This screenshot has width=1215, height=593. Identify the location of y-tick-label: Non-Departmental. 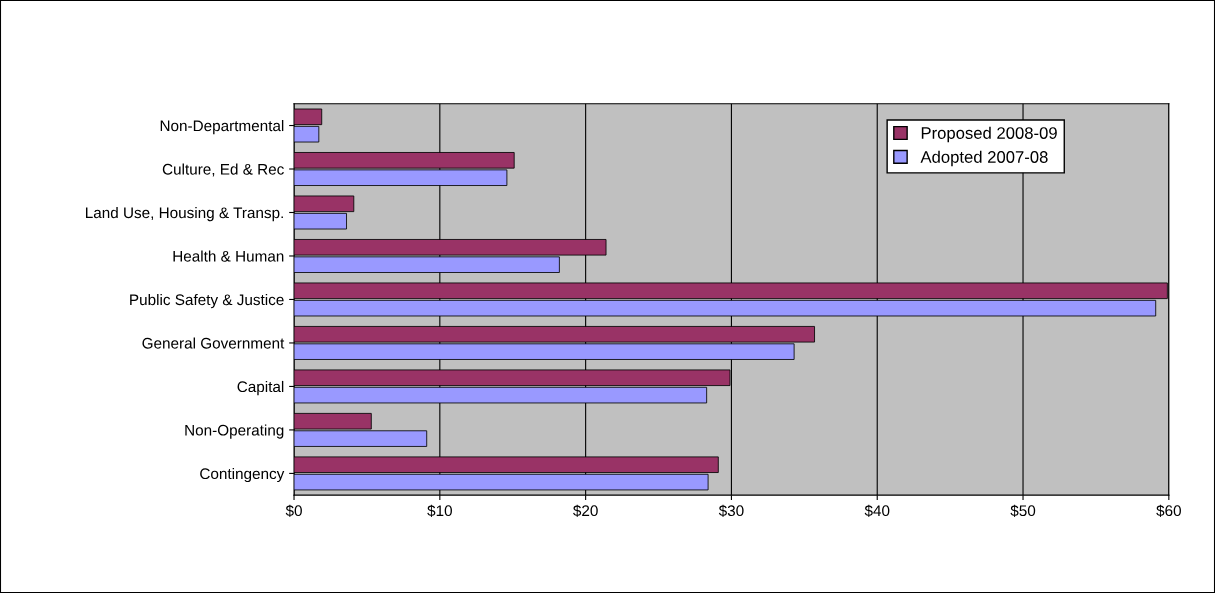
(222, 127).